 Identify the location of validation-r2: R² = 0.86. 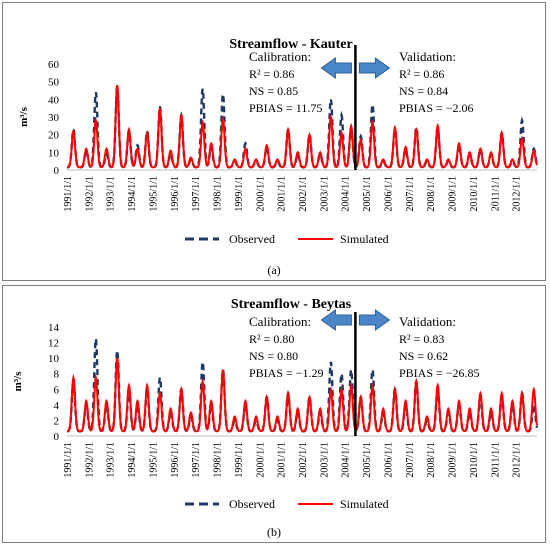
(421, 74).